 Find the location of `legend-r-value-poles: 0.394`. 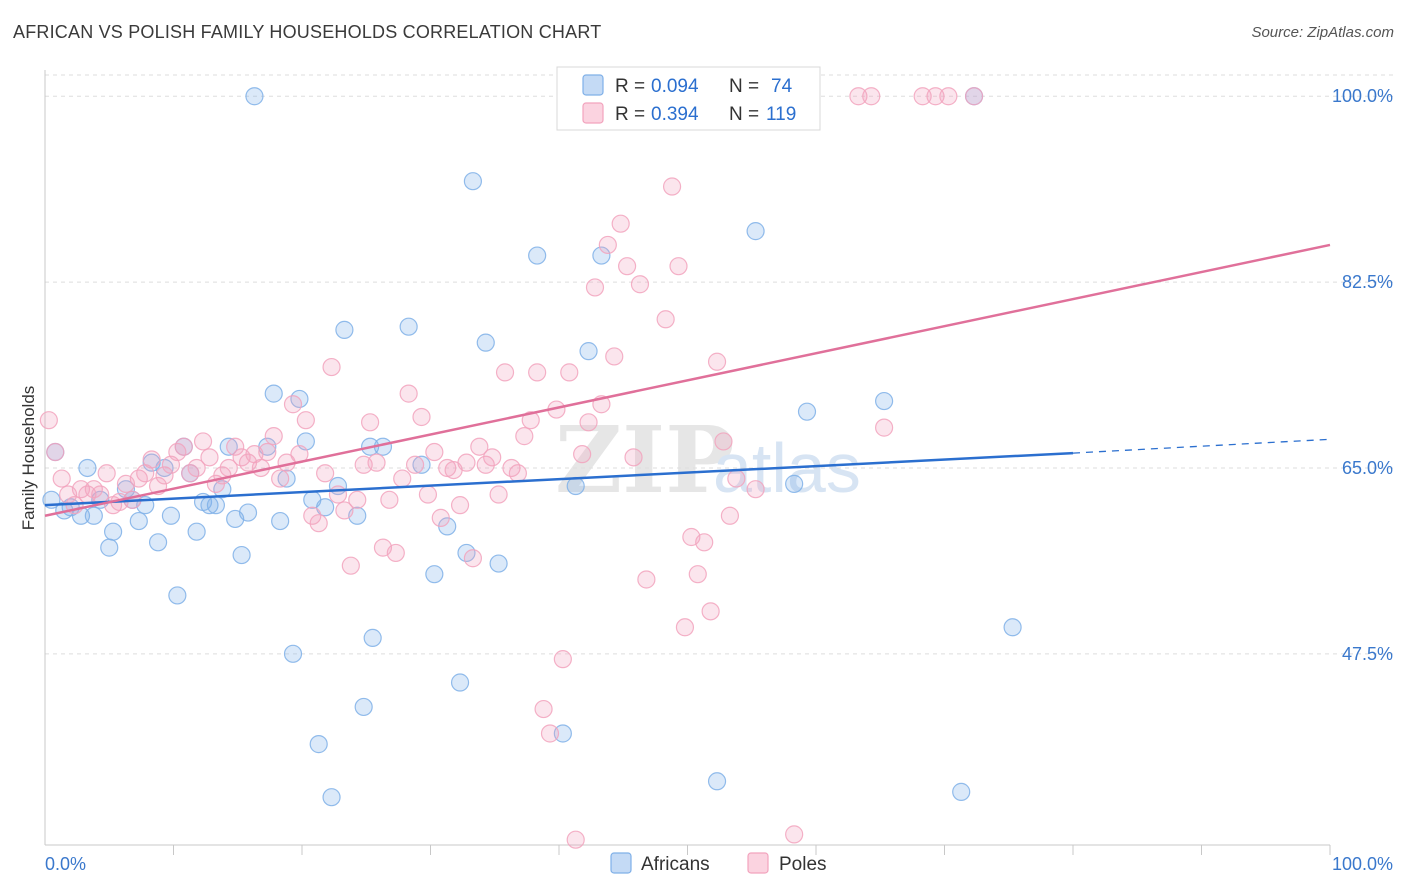

legend-r-value-poles: 0.394 is located at coordinates (675, 114).